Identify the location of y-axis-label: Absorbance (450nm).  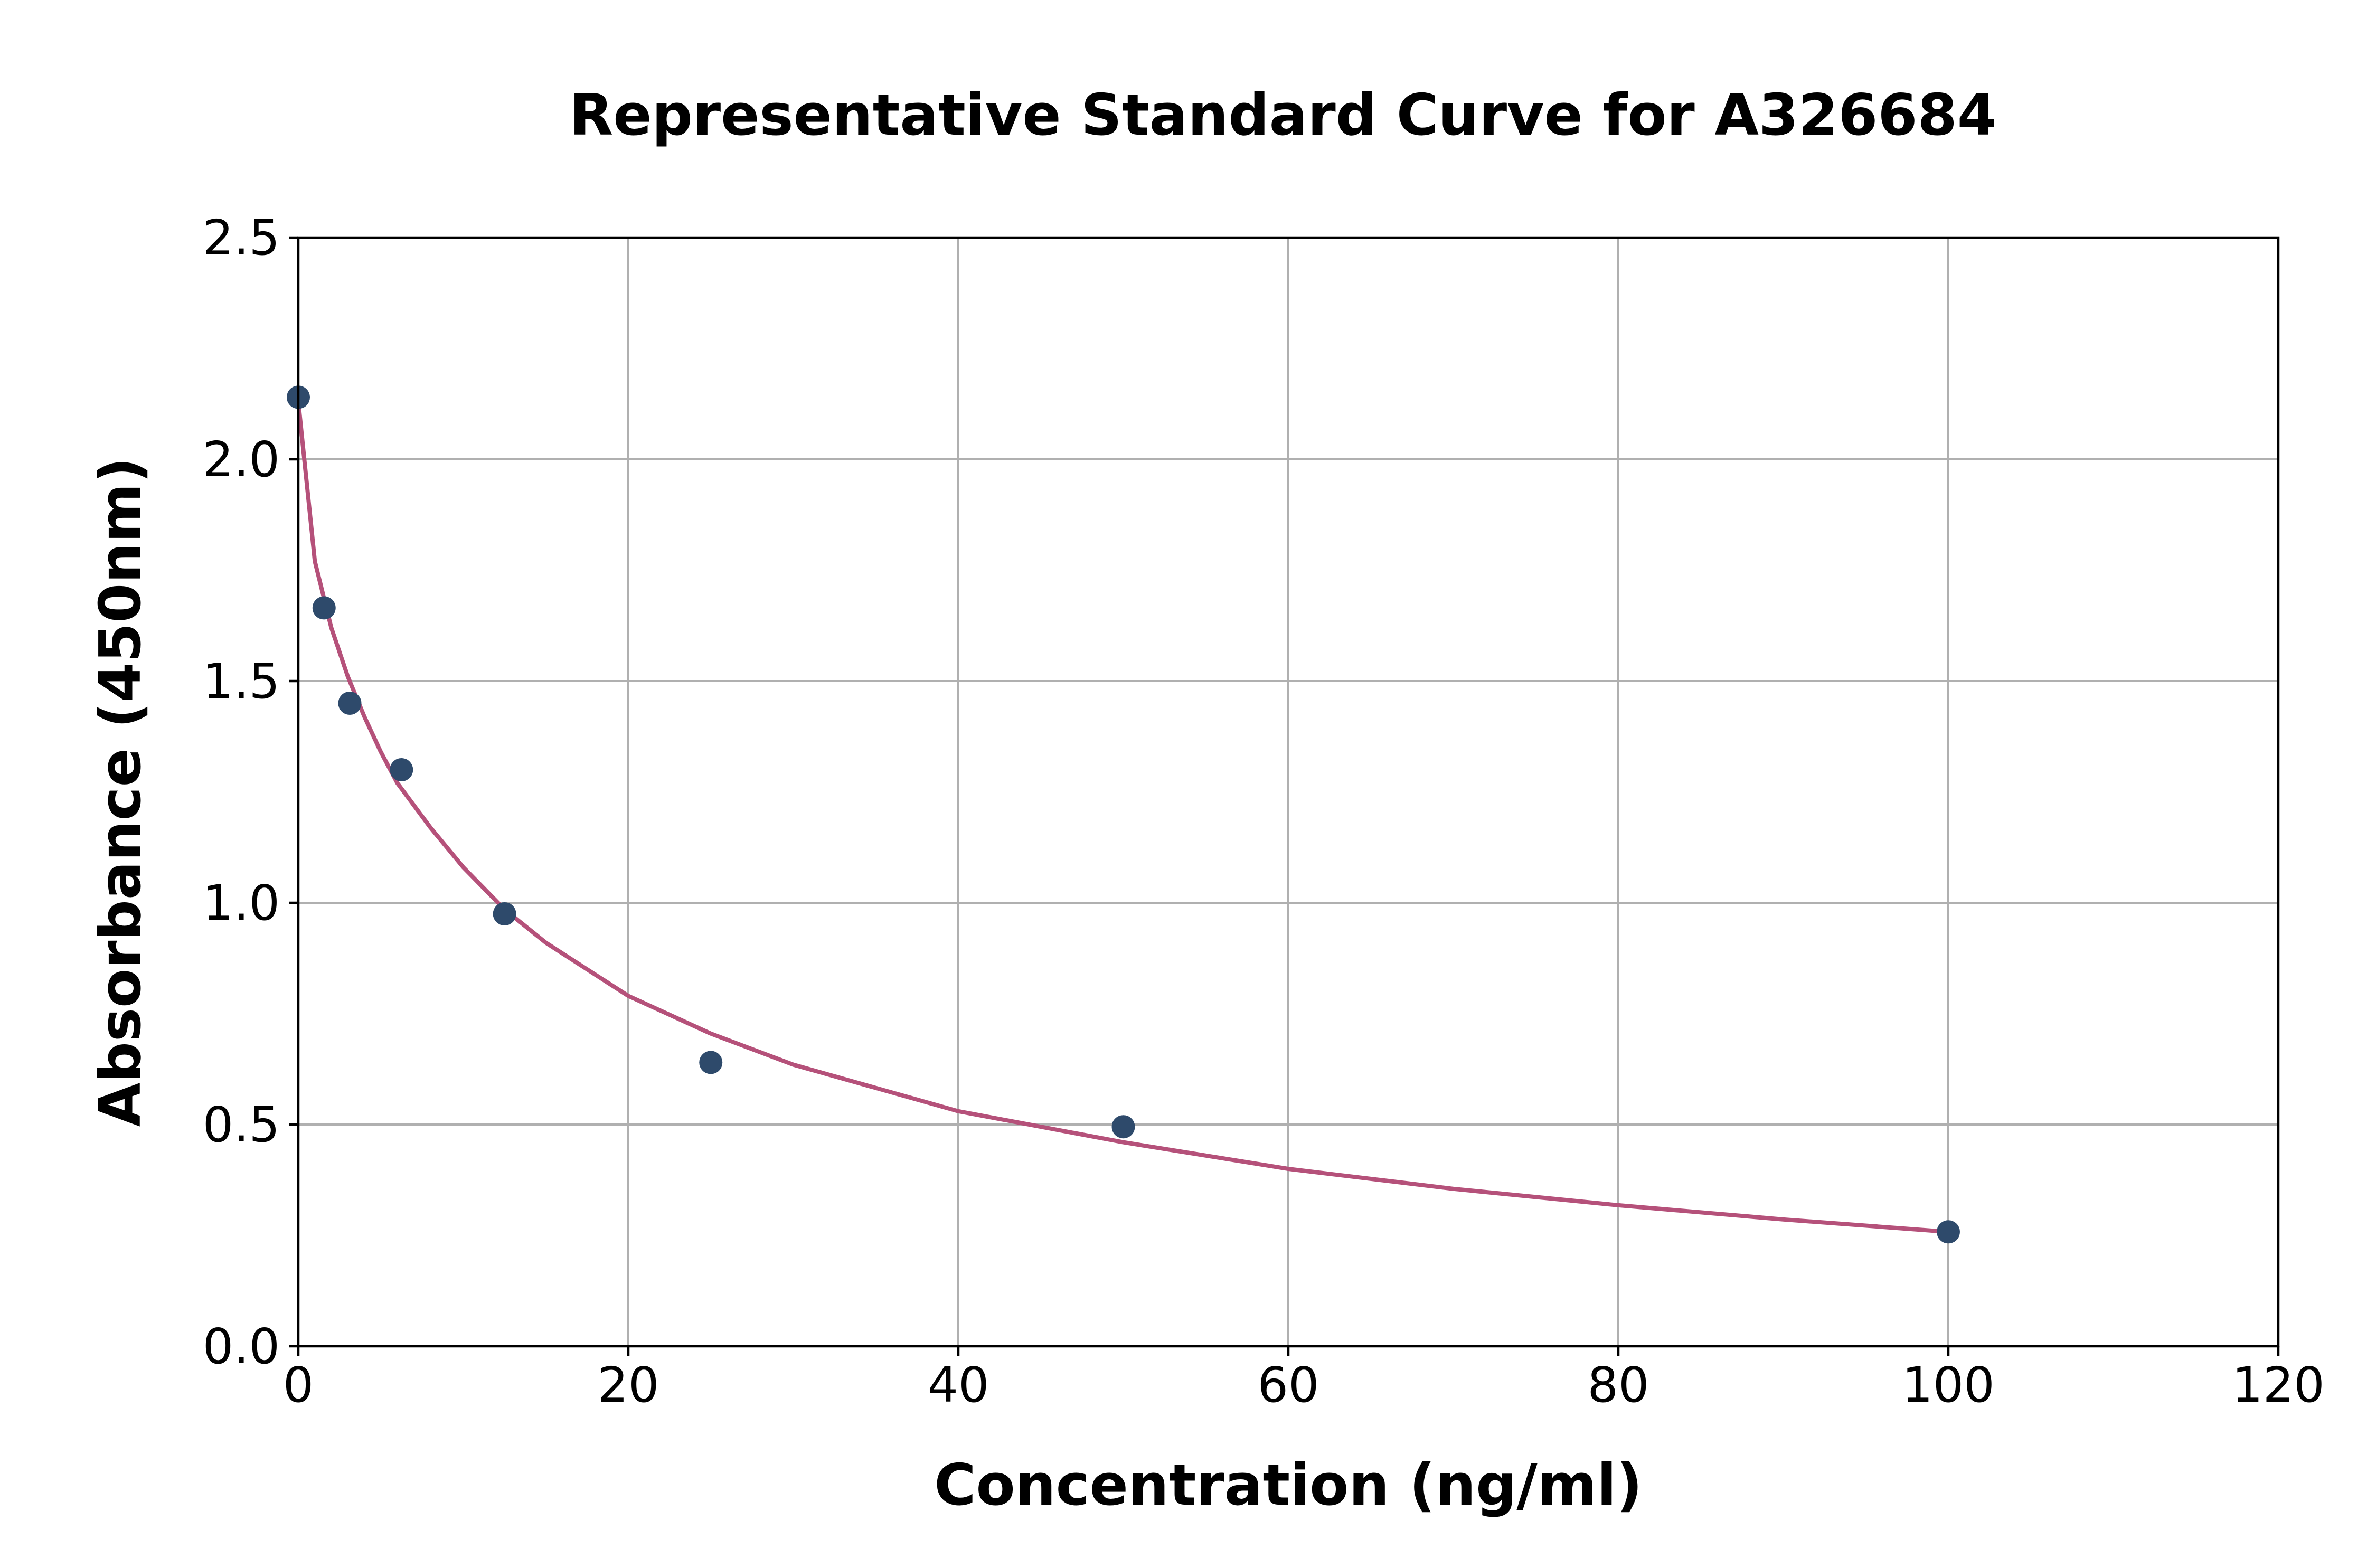
(121, 792).